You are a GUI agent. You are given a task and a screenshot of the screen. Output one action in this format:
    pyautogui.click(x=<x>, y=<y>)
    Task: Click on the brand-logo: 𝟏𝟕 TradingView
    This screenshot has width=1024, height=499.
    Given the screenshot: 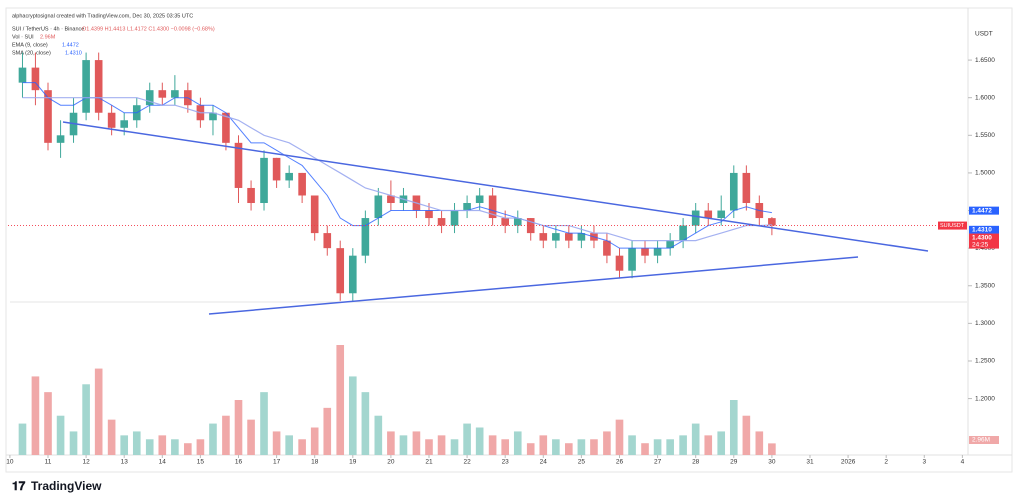 What is the action you would take?
    pyautogui.click(x=57, y=486)
    